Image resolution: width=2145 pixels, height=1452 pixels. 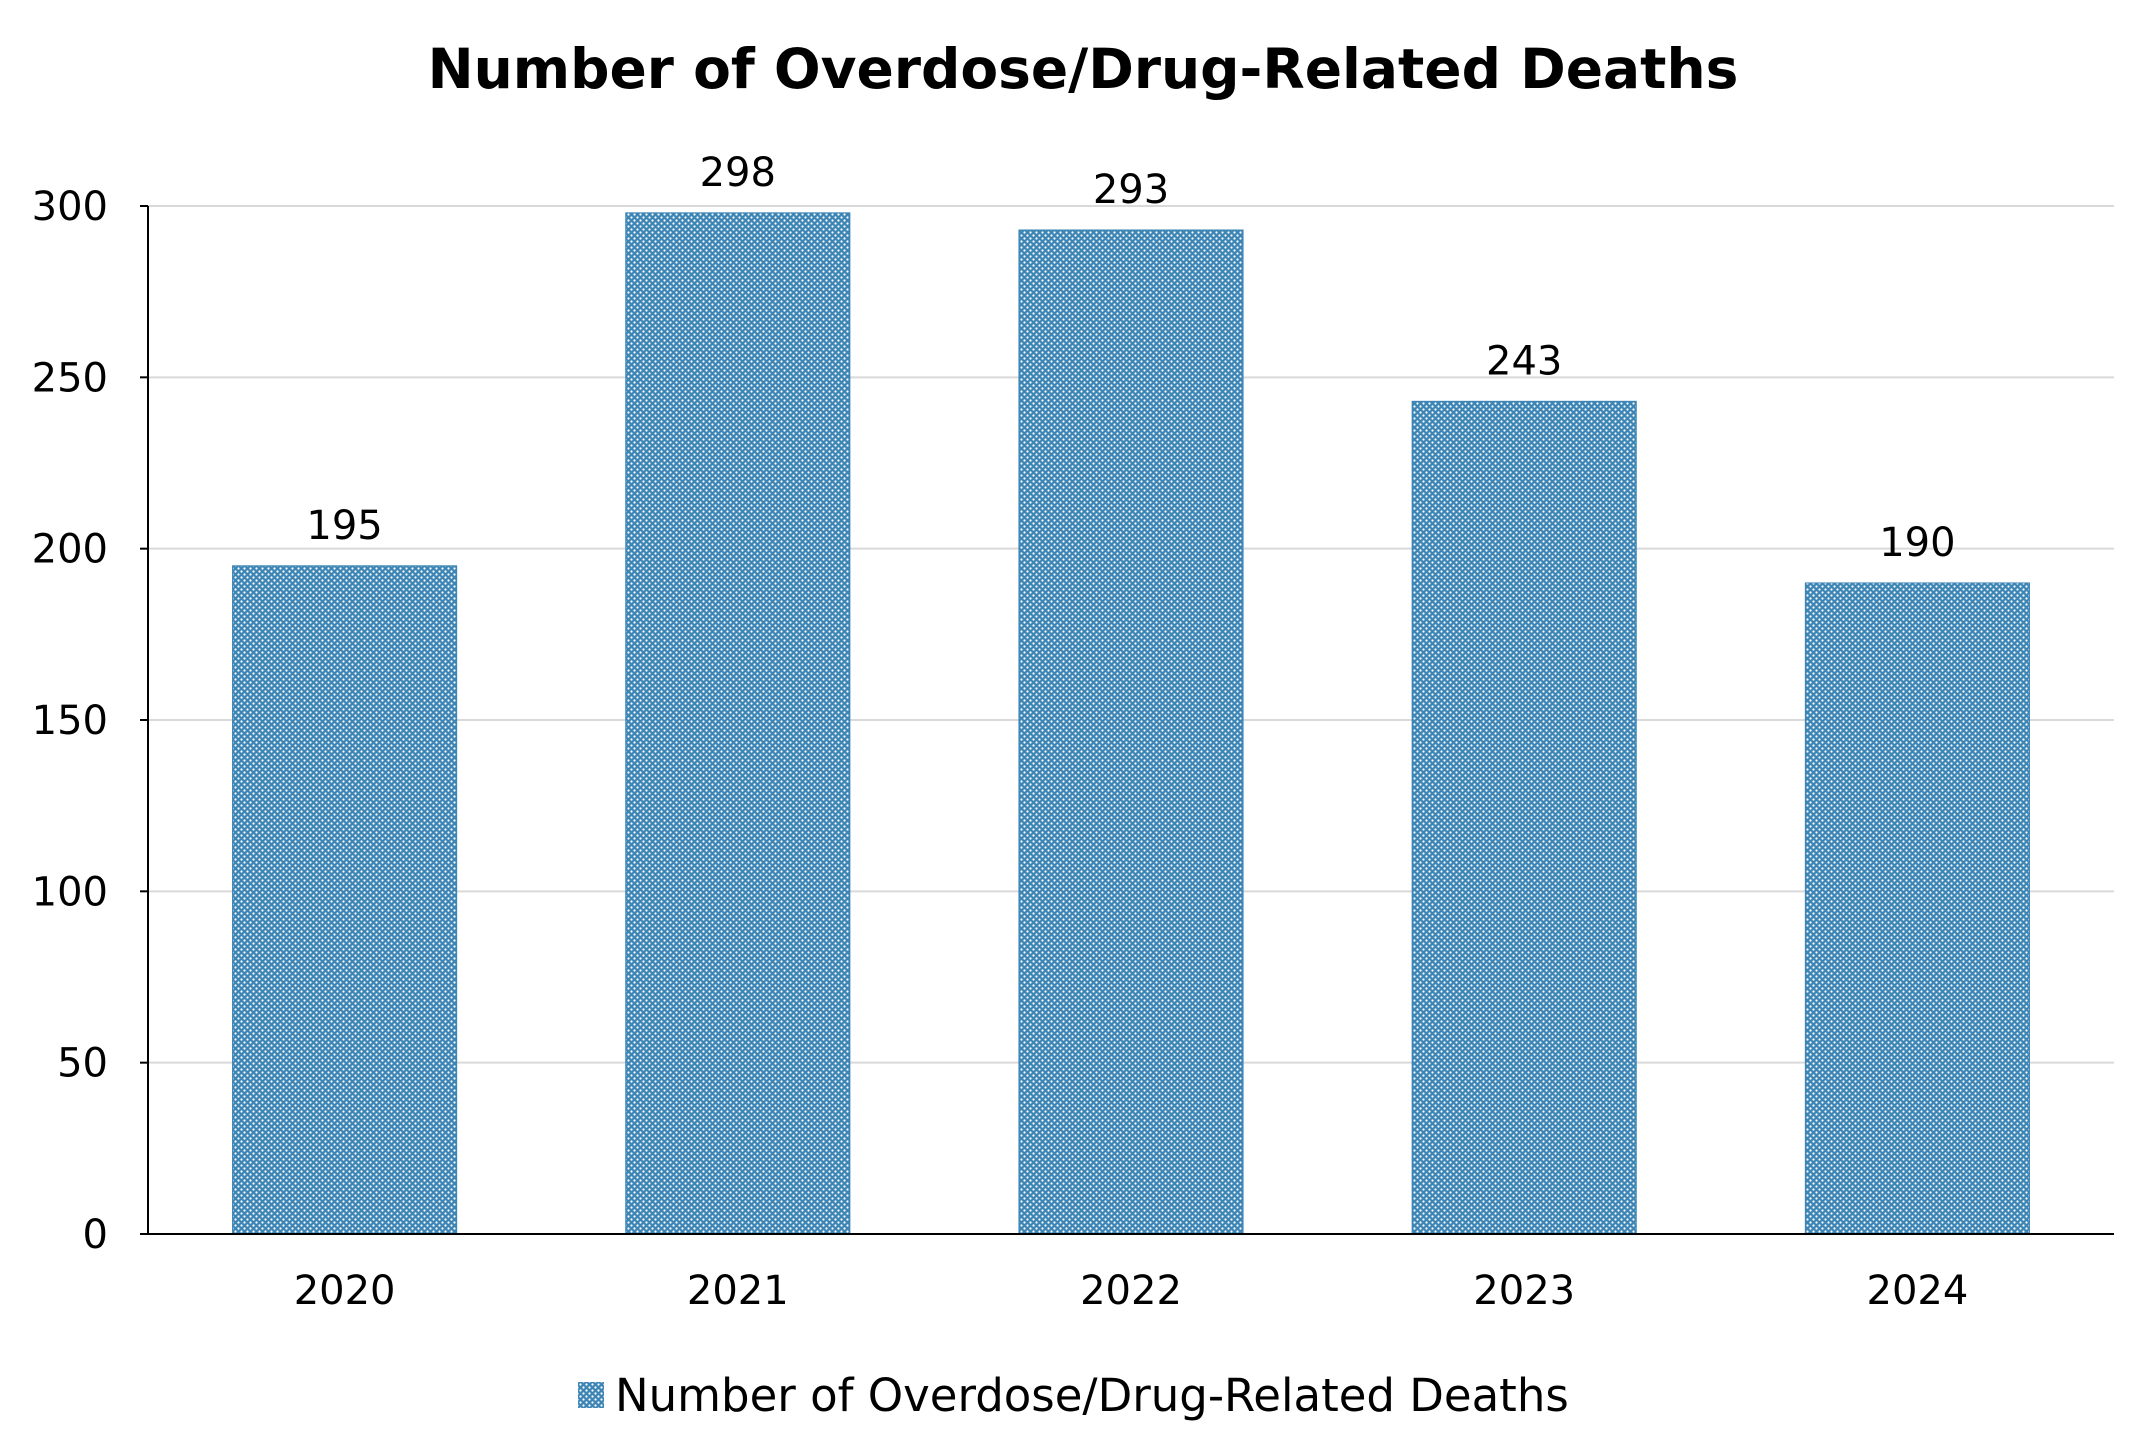 I want to click on data-label-2022: 293, so click(x=1131, y=190).